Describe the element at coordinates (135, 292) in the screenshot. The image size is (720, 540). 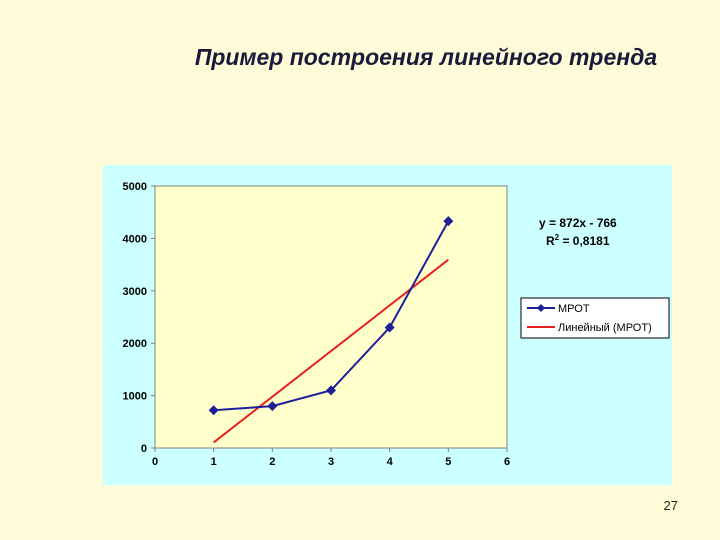
I see `y-tick-label: 3000` at that location.